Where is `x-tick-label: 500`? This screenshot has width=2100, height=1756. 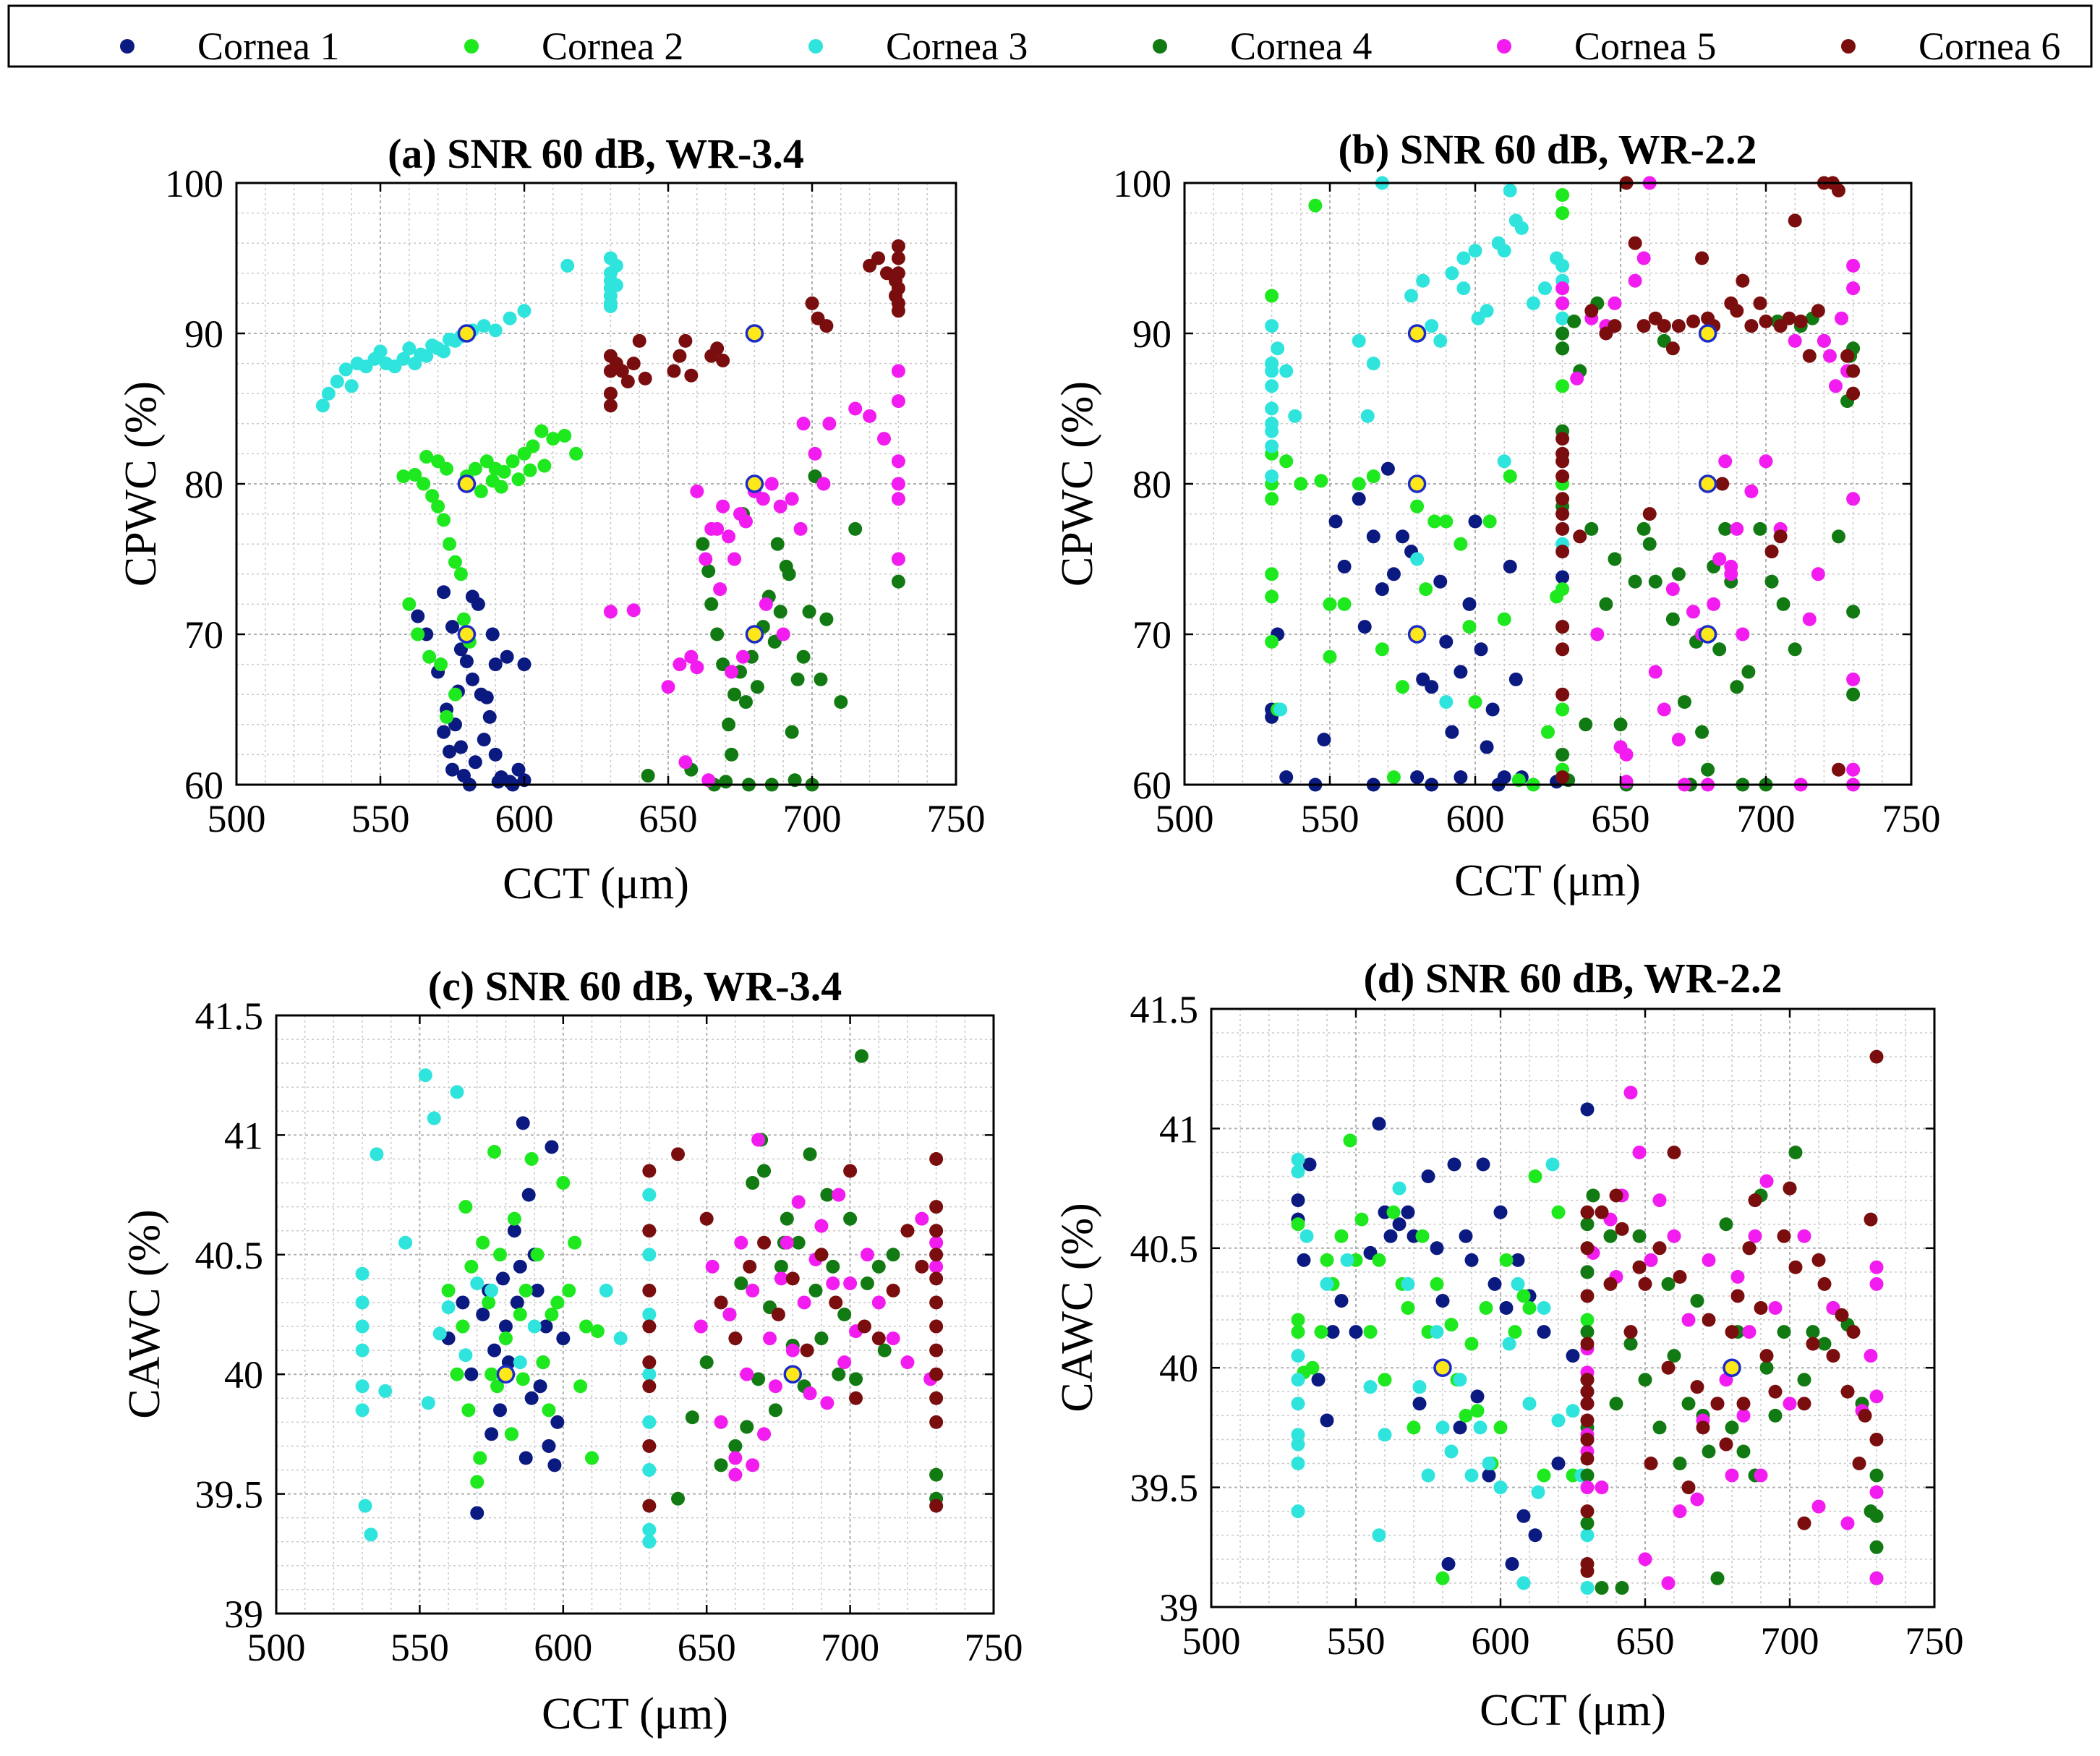 x-tick-label: 500 is located at coordinates (1185, 818).